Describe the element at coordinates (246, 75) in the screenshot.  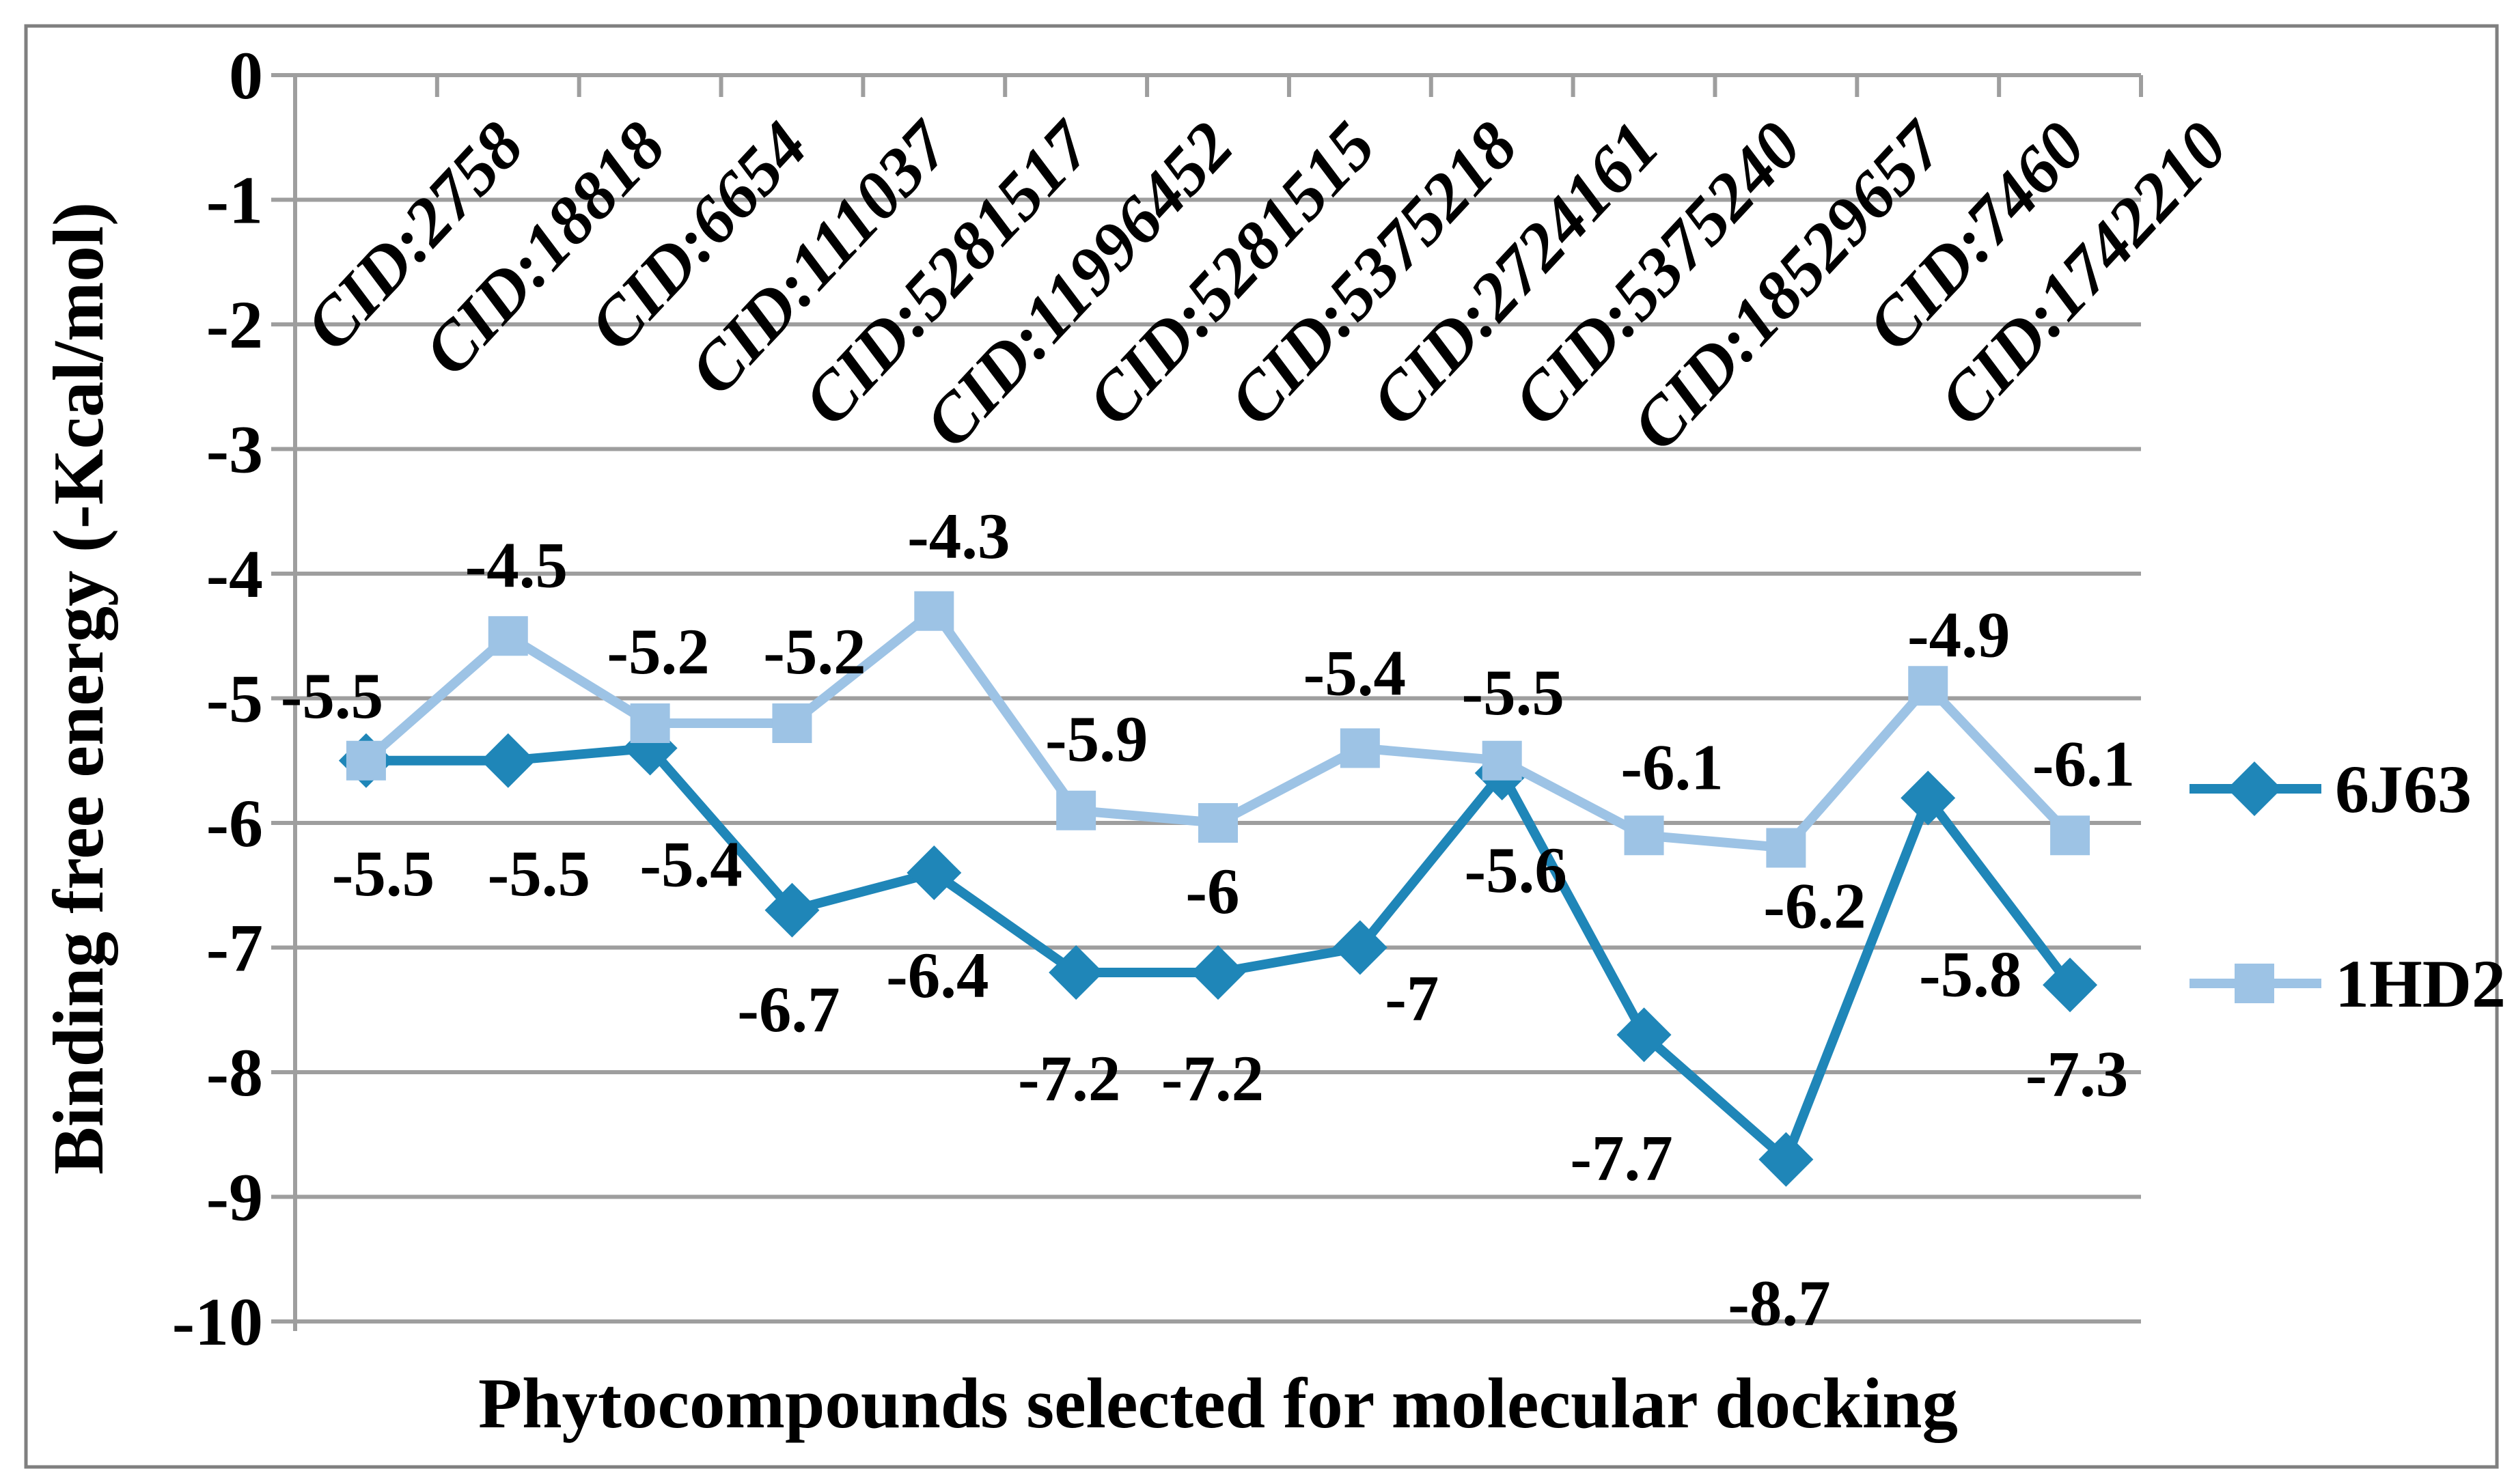
I see `y-tick-label: 0` at that location.